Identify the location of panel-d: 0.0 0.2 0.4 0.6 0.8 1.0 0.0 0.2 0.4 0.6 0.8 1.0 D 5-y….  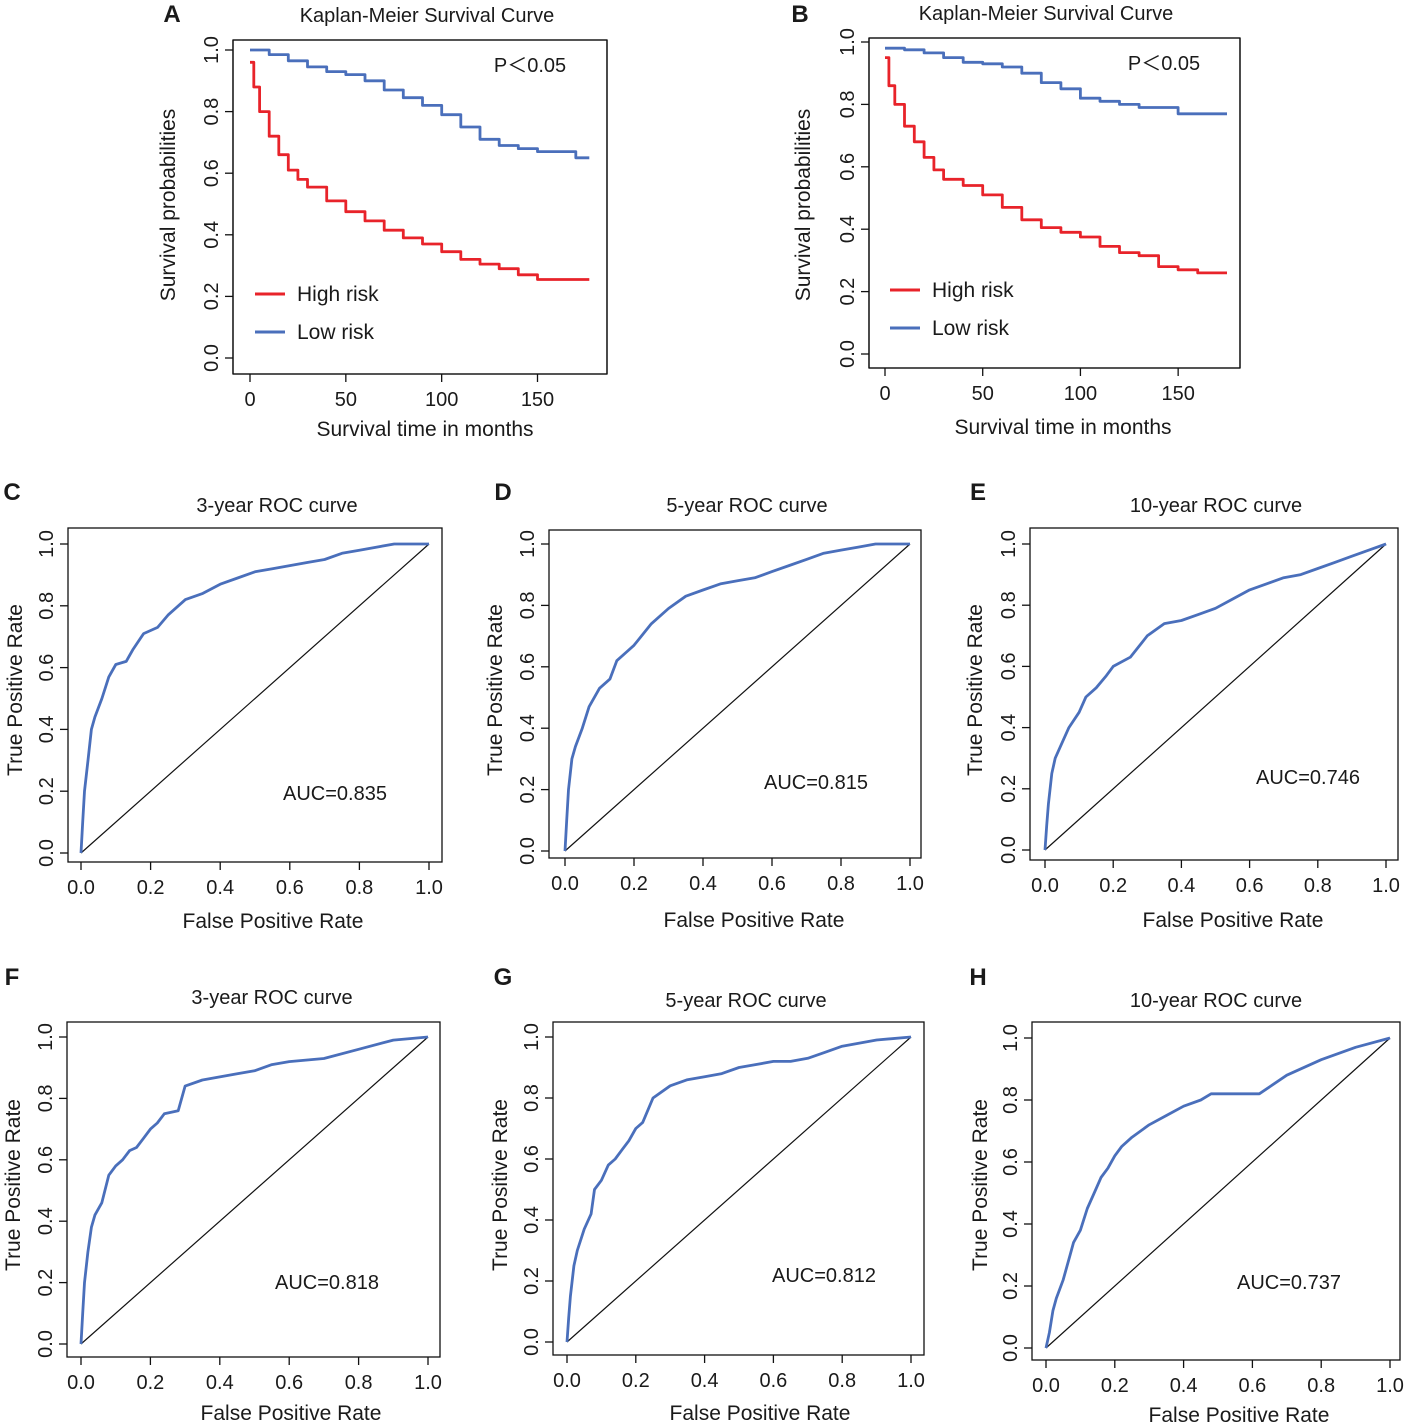
(704, 705).